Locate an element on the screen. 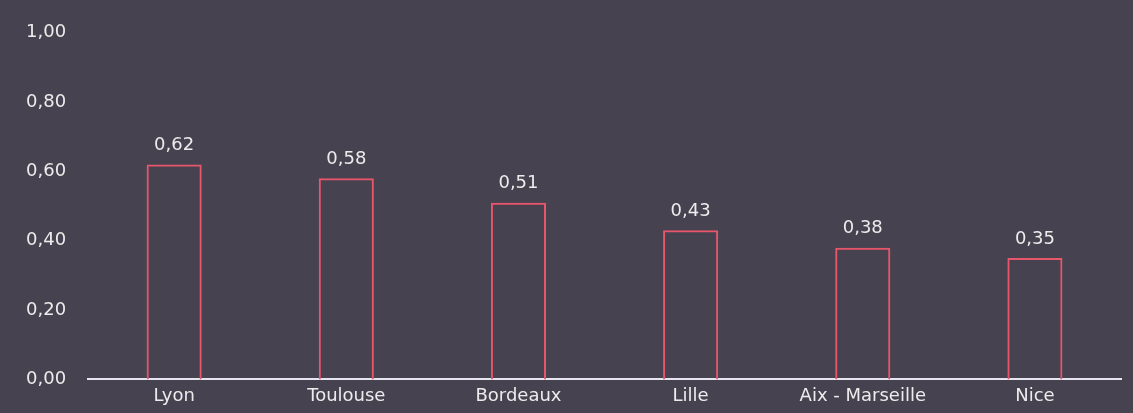  x-tick-label: Lille is located at coordinates (690, 394).